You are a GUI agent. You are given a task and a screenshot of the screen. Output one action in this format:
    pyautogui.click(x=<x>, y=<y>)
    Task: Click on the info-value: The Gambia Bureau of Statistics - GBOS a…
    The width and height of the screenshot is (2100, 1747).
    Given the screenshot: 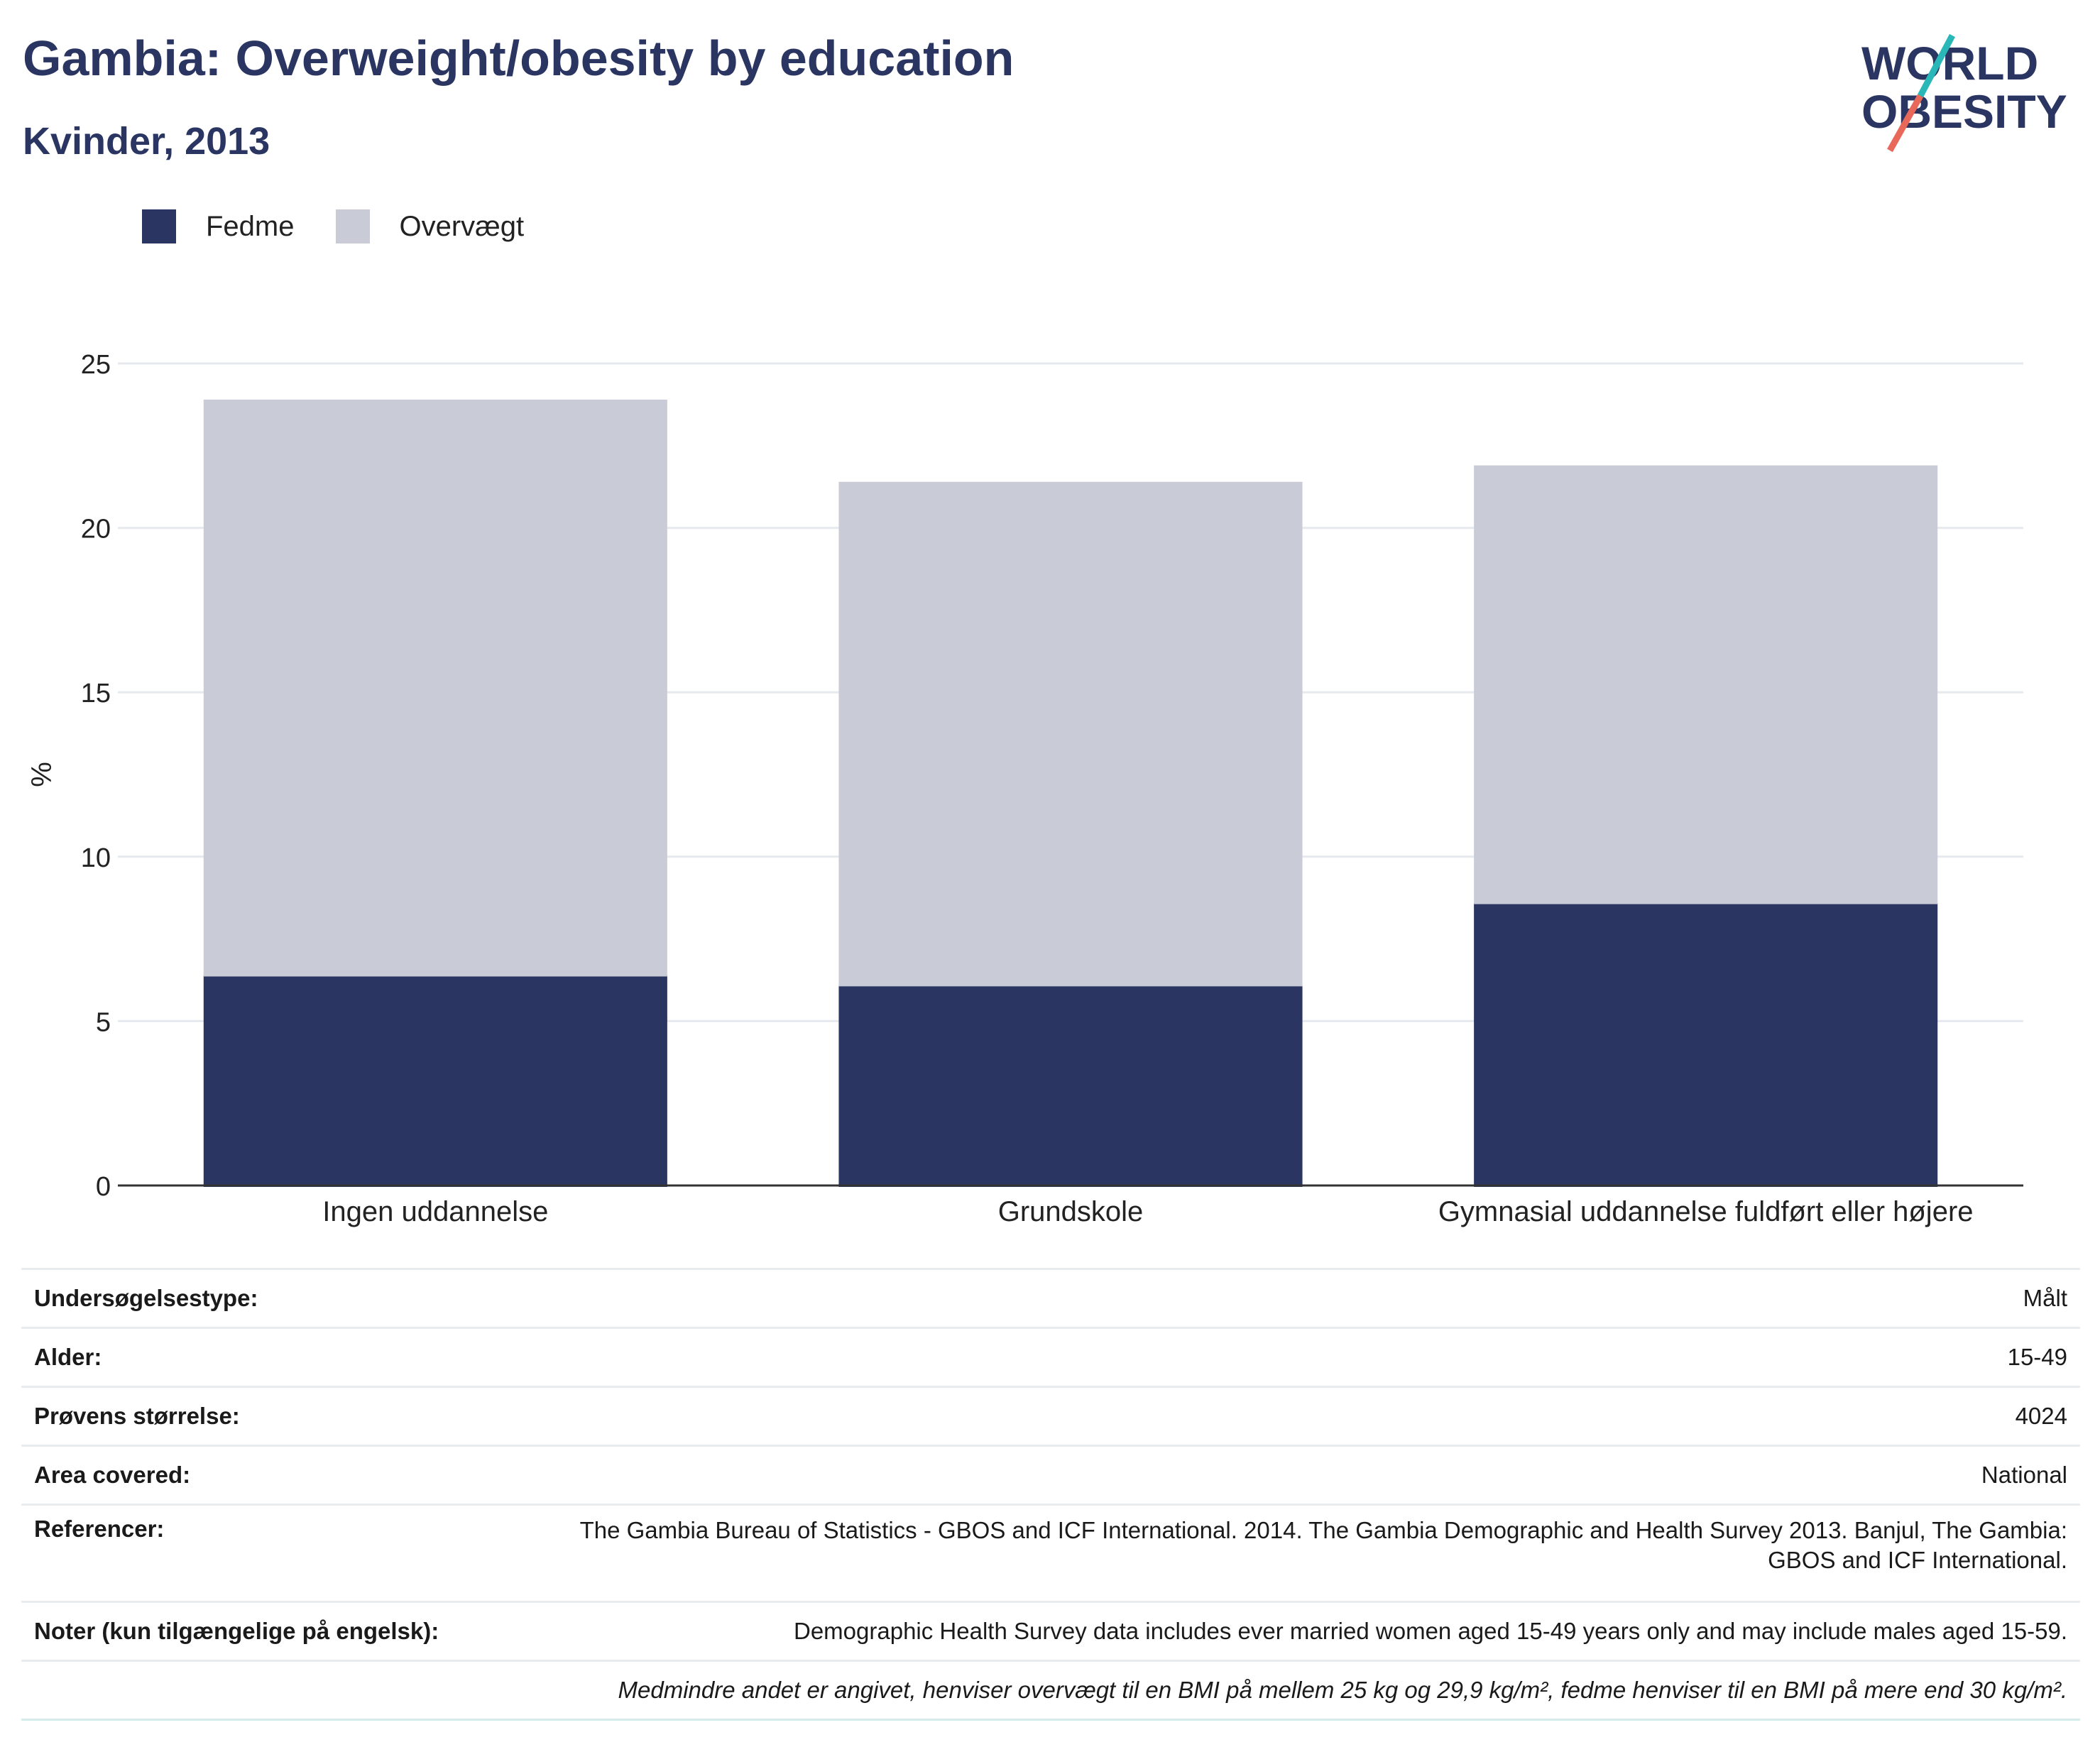 What is the action you would take?
    pyautogui.click(x=1312, y=1553)
    